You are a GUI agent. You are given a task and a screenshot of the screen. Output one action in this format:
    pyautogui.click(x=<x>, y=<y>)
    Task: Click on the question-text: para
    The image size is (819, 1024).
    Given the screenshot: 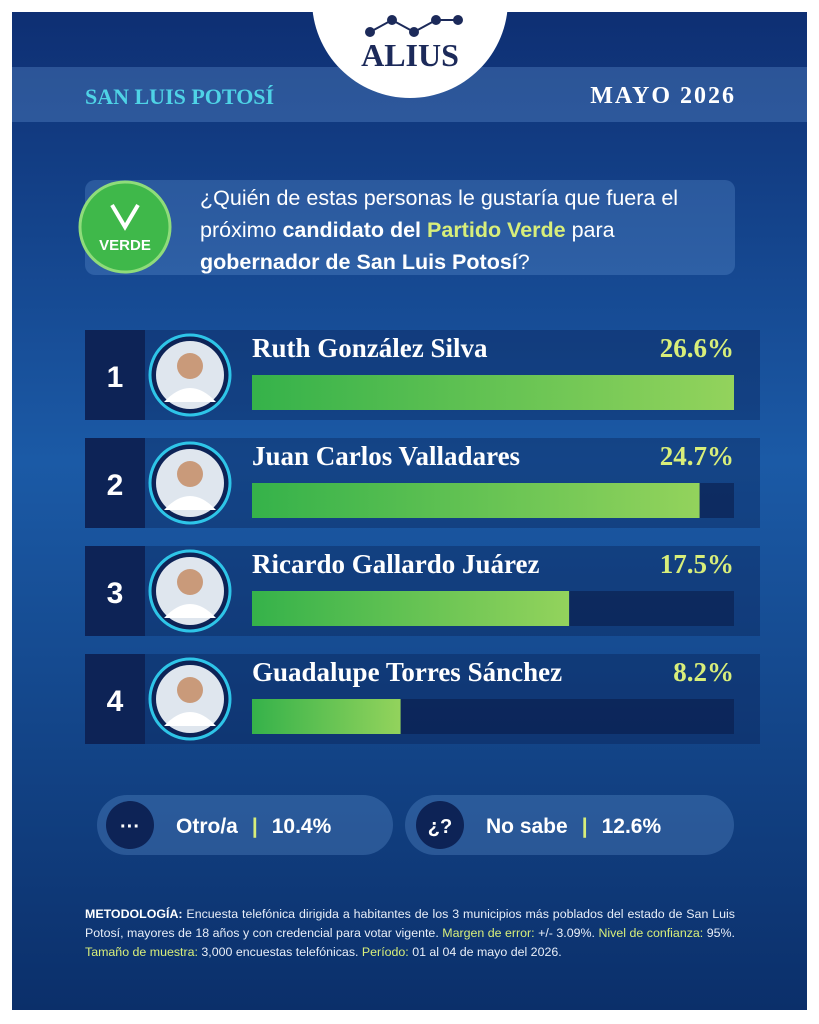 What is the action you would take?
    pyautogui.click(x=590, y=230)
    